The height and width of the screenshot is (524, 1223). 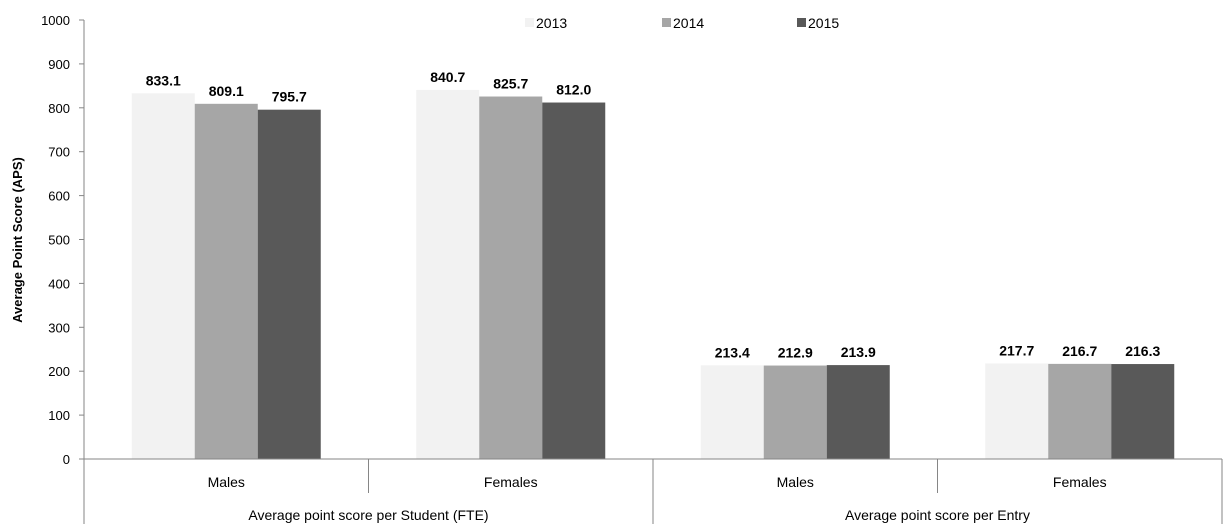 What do you see at coordinates (510, 84) in the screenshot?
I see `data-label: 825.7` at bounding box center [510, 84].